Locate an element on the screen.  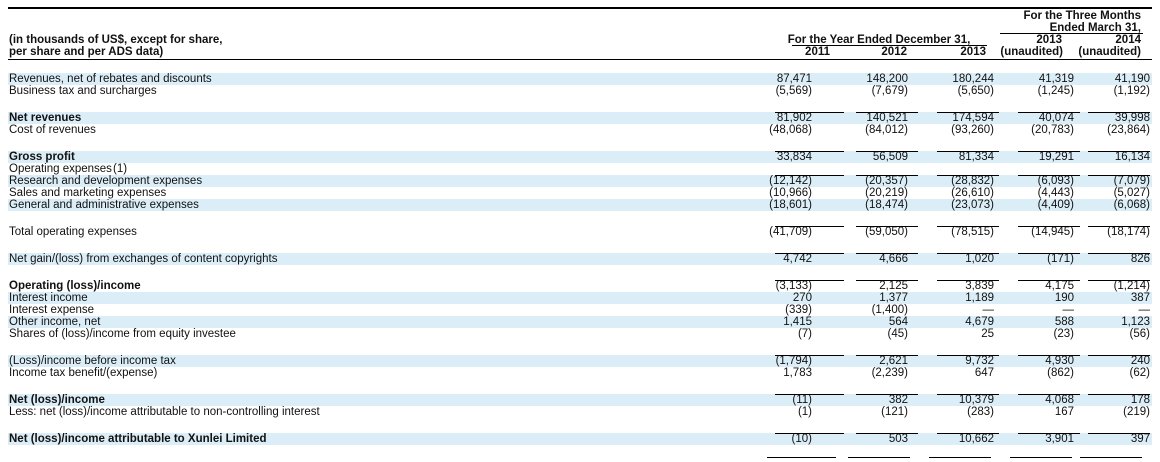
table-row: Other income, net 1,415 564 4,679 588 1,123 is located at coordinates (580, 322).